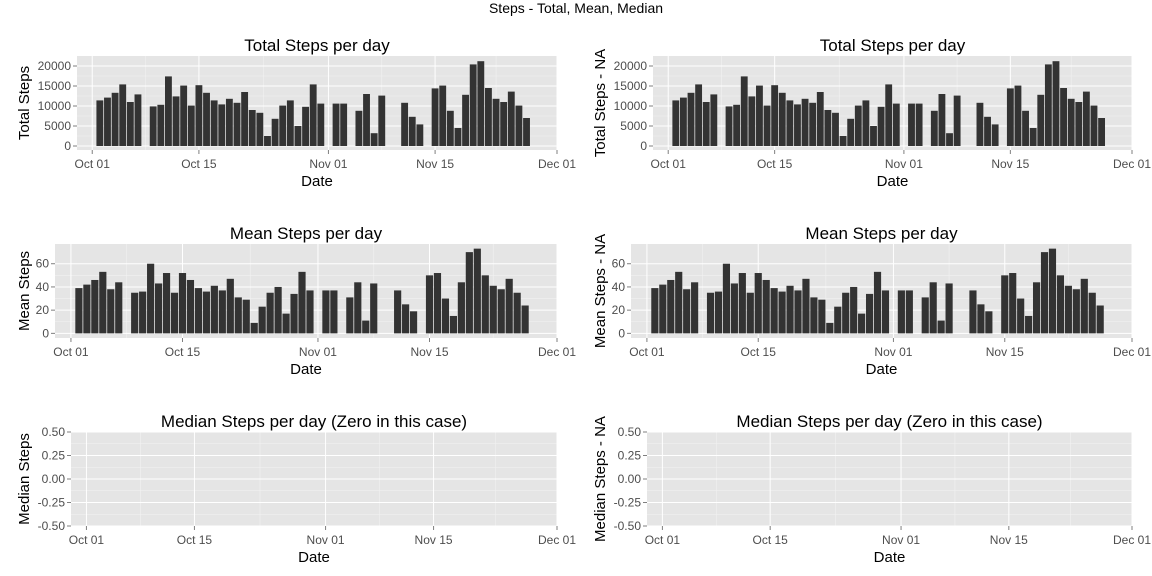 The width and height of the screenshot is (1152, 576). What do you see at coordinates (600, 291) in the screenshot?
I see `y-axis-label: Mean Steps - NA` at bounding box center [600, 291].